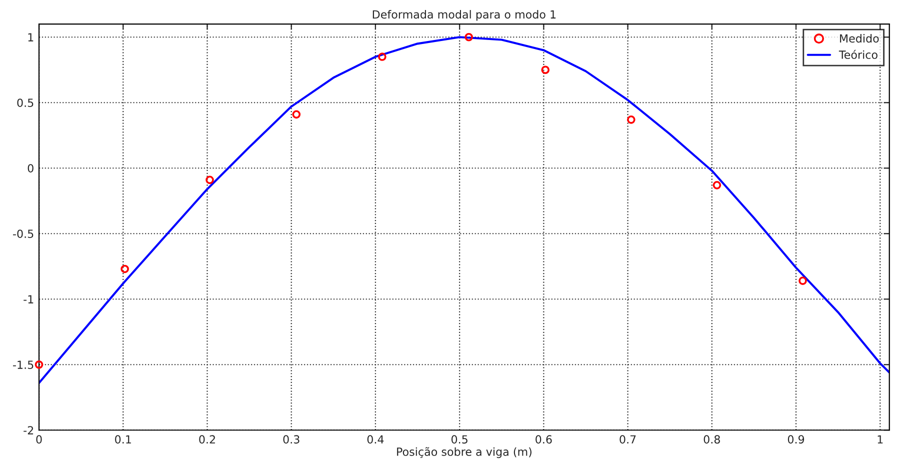 Image resolution: width=897 pixels, height=462 pixels. What do you see at coordinates (859, 38) in the screenshot?
I see `legend-label: Medido` at bounding box center [859, 38].